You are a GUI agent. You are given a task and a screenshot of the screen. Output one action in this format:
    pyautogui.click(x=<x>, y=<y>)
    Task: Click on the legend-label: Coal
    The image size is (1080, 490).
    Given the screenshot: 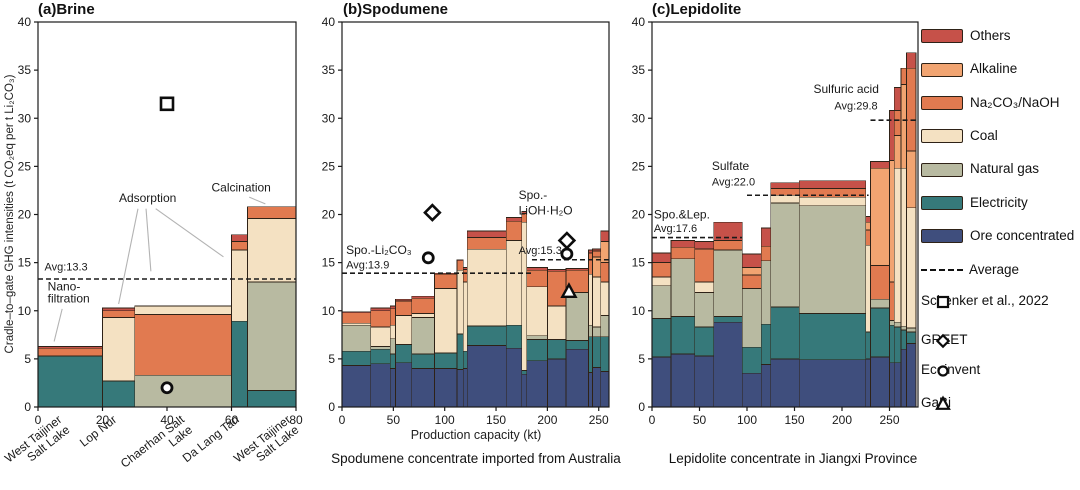 What is the action you would take?
    pyautogui.click(x=984, y=135)
    